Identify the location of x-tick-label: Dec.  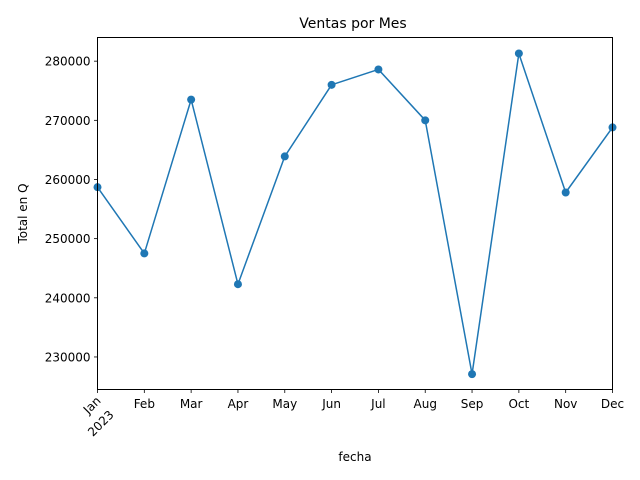
(612, 404).